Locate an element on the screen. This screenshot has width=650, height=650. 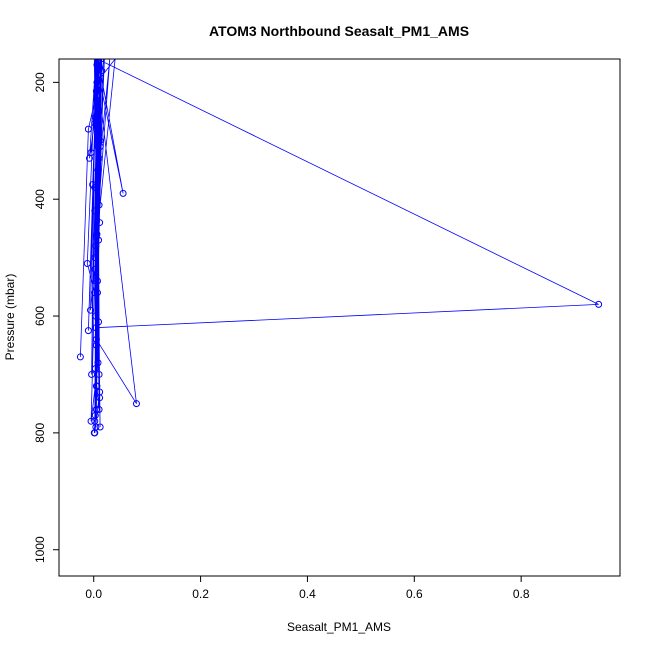
x-axis: 0.0 0.2 0.4 0.6 0.8 is located at coordinates (307, 588).